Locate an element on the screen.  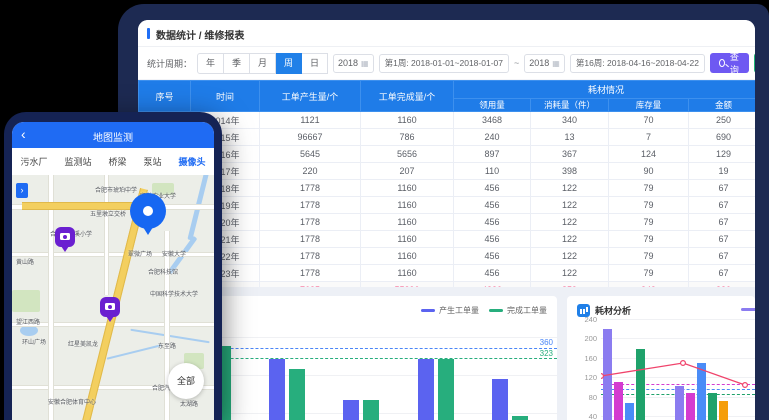
trend-line is located at coordinates (675, 373).